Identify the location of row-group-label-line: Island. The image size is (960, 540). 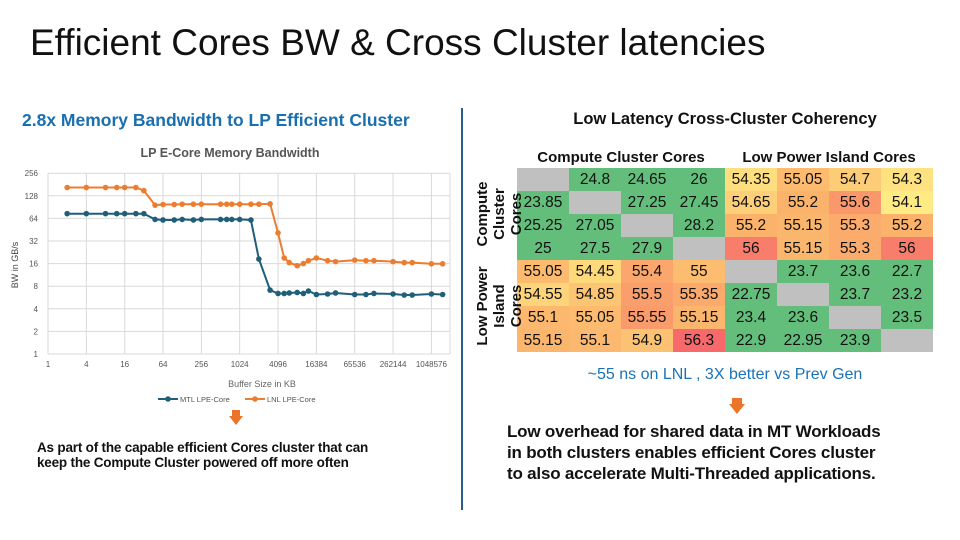
(499, 306).